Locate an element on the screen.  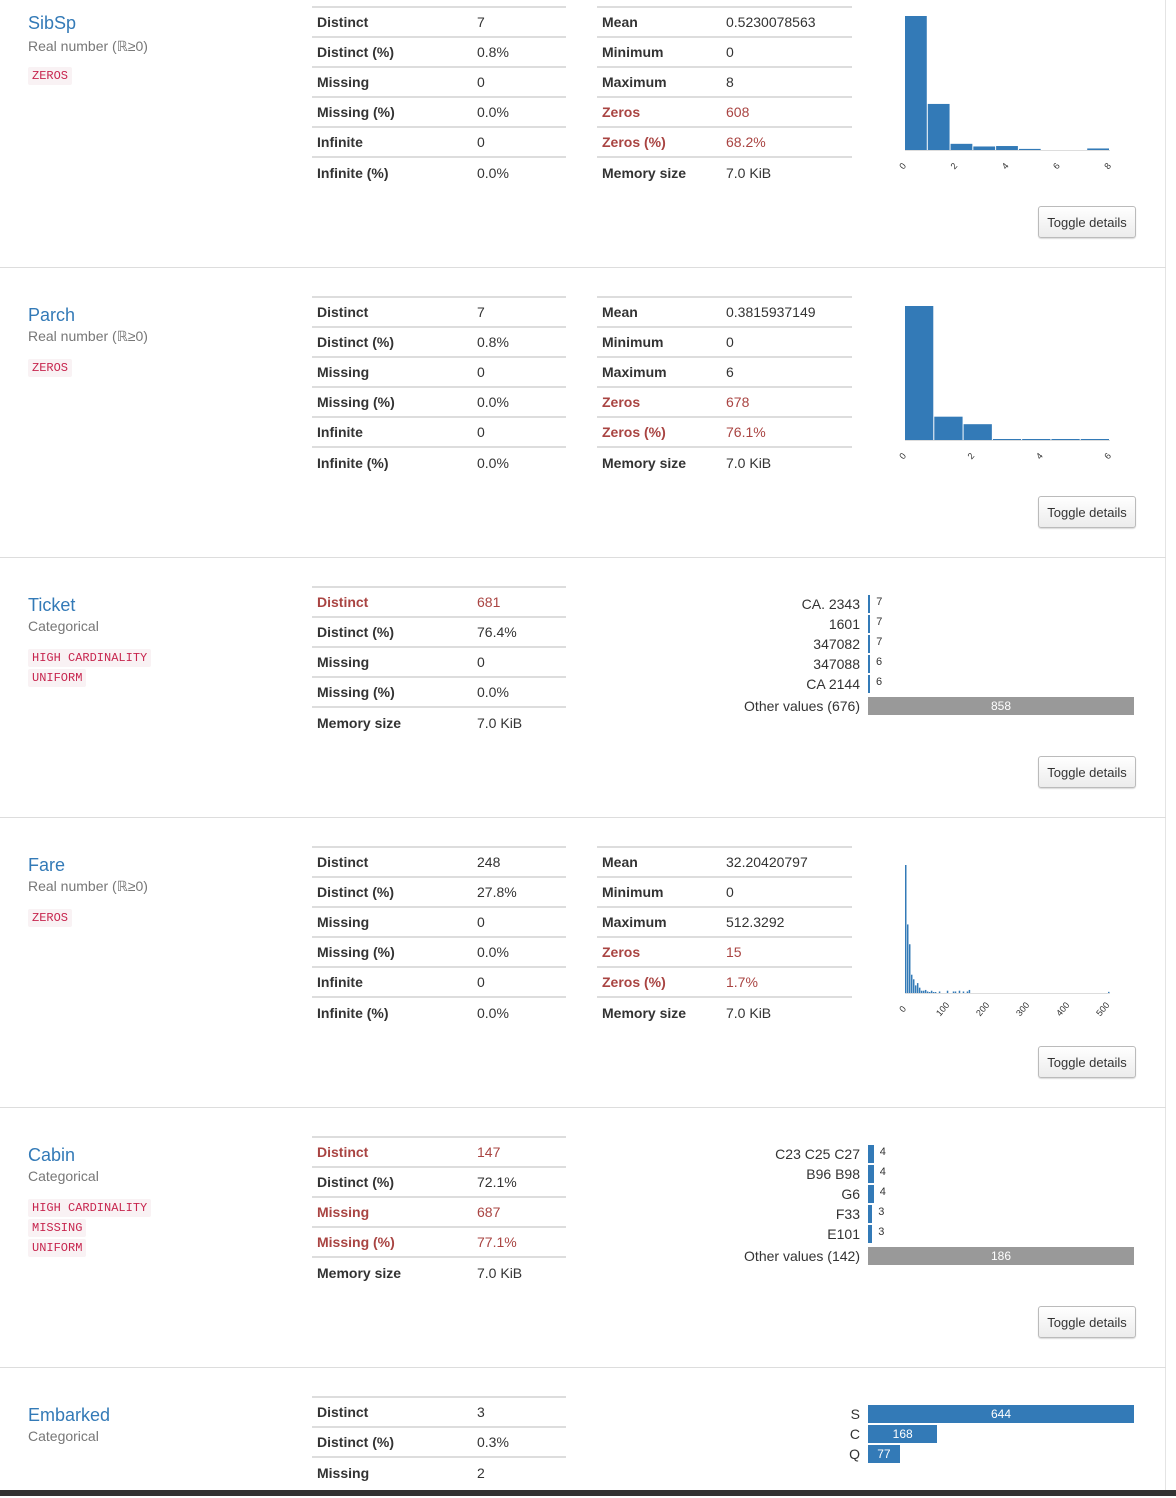
x-tick-label: 300 is located at coordinates (1022, 1009).